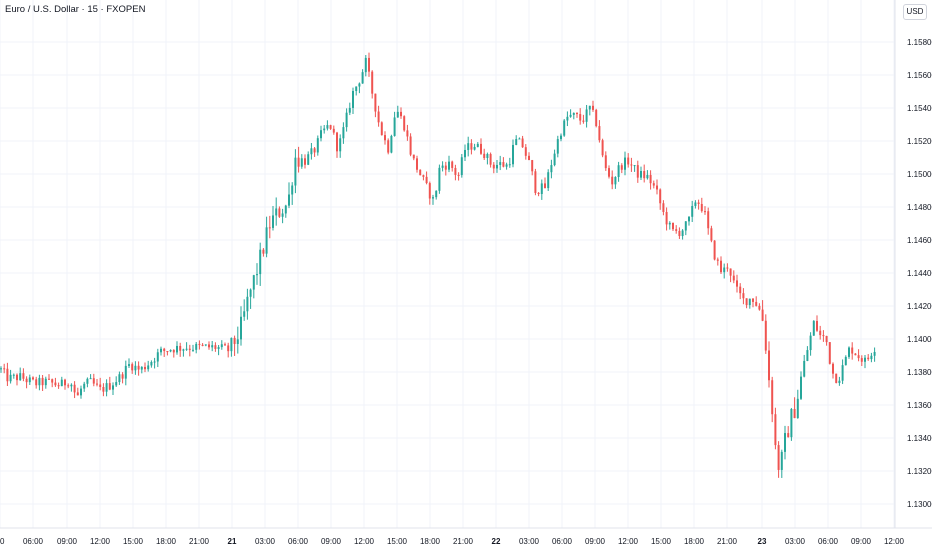 The image size is (932, 550). What do you see at coordinates (915, 12) in the screenshot?
I see `currency-selector: USD` at bounding box center [915, 12].